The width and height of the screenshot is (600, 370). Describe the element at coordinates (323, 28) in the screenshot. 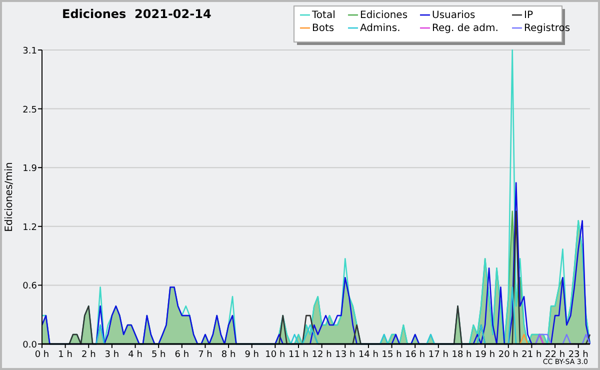

I see `legend-label: Bots` at that location.